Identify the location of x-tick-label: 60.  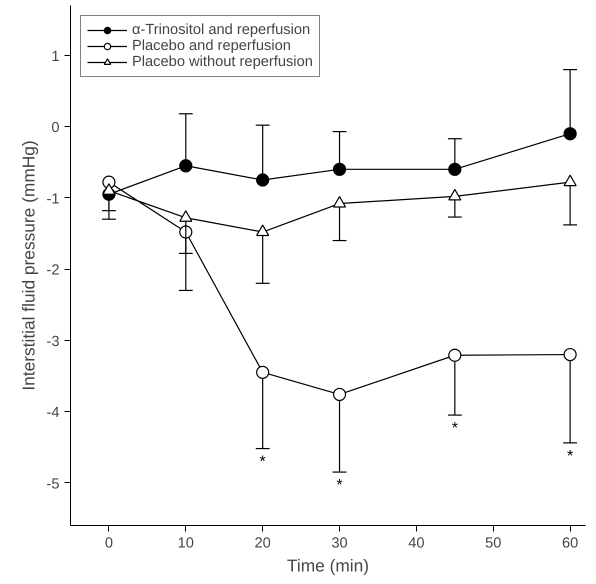
(570, 544).